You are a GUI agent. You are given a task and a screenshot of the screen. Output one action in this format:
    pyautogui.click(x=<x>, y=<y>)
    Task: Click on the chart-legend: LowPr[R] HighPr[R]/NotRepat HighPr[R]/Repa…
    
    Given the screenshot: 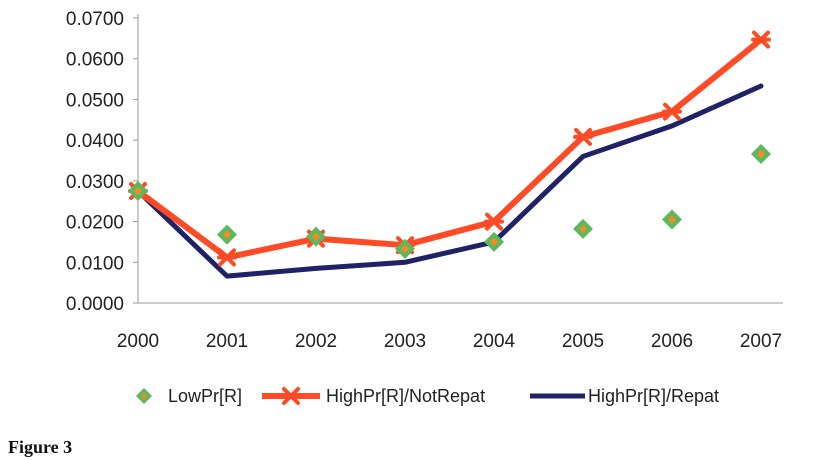 What is the action you would take?
    pyautogui.click(x=427, y=396)
    